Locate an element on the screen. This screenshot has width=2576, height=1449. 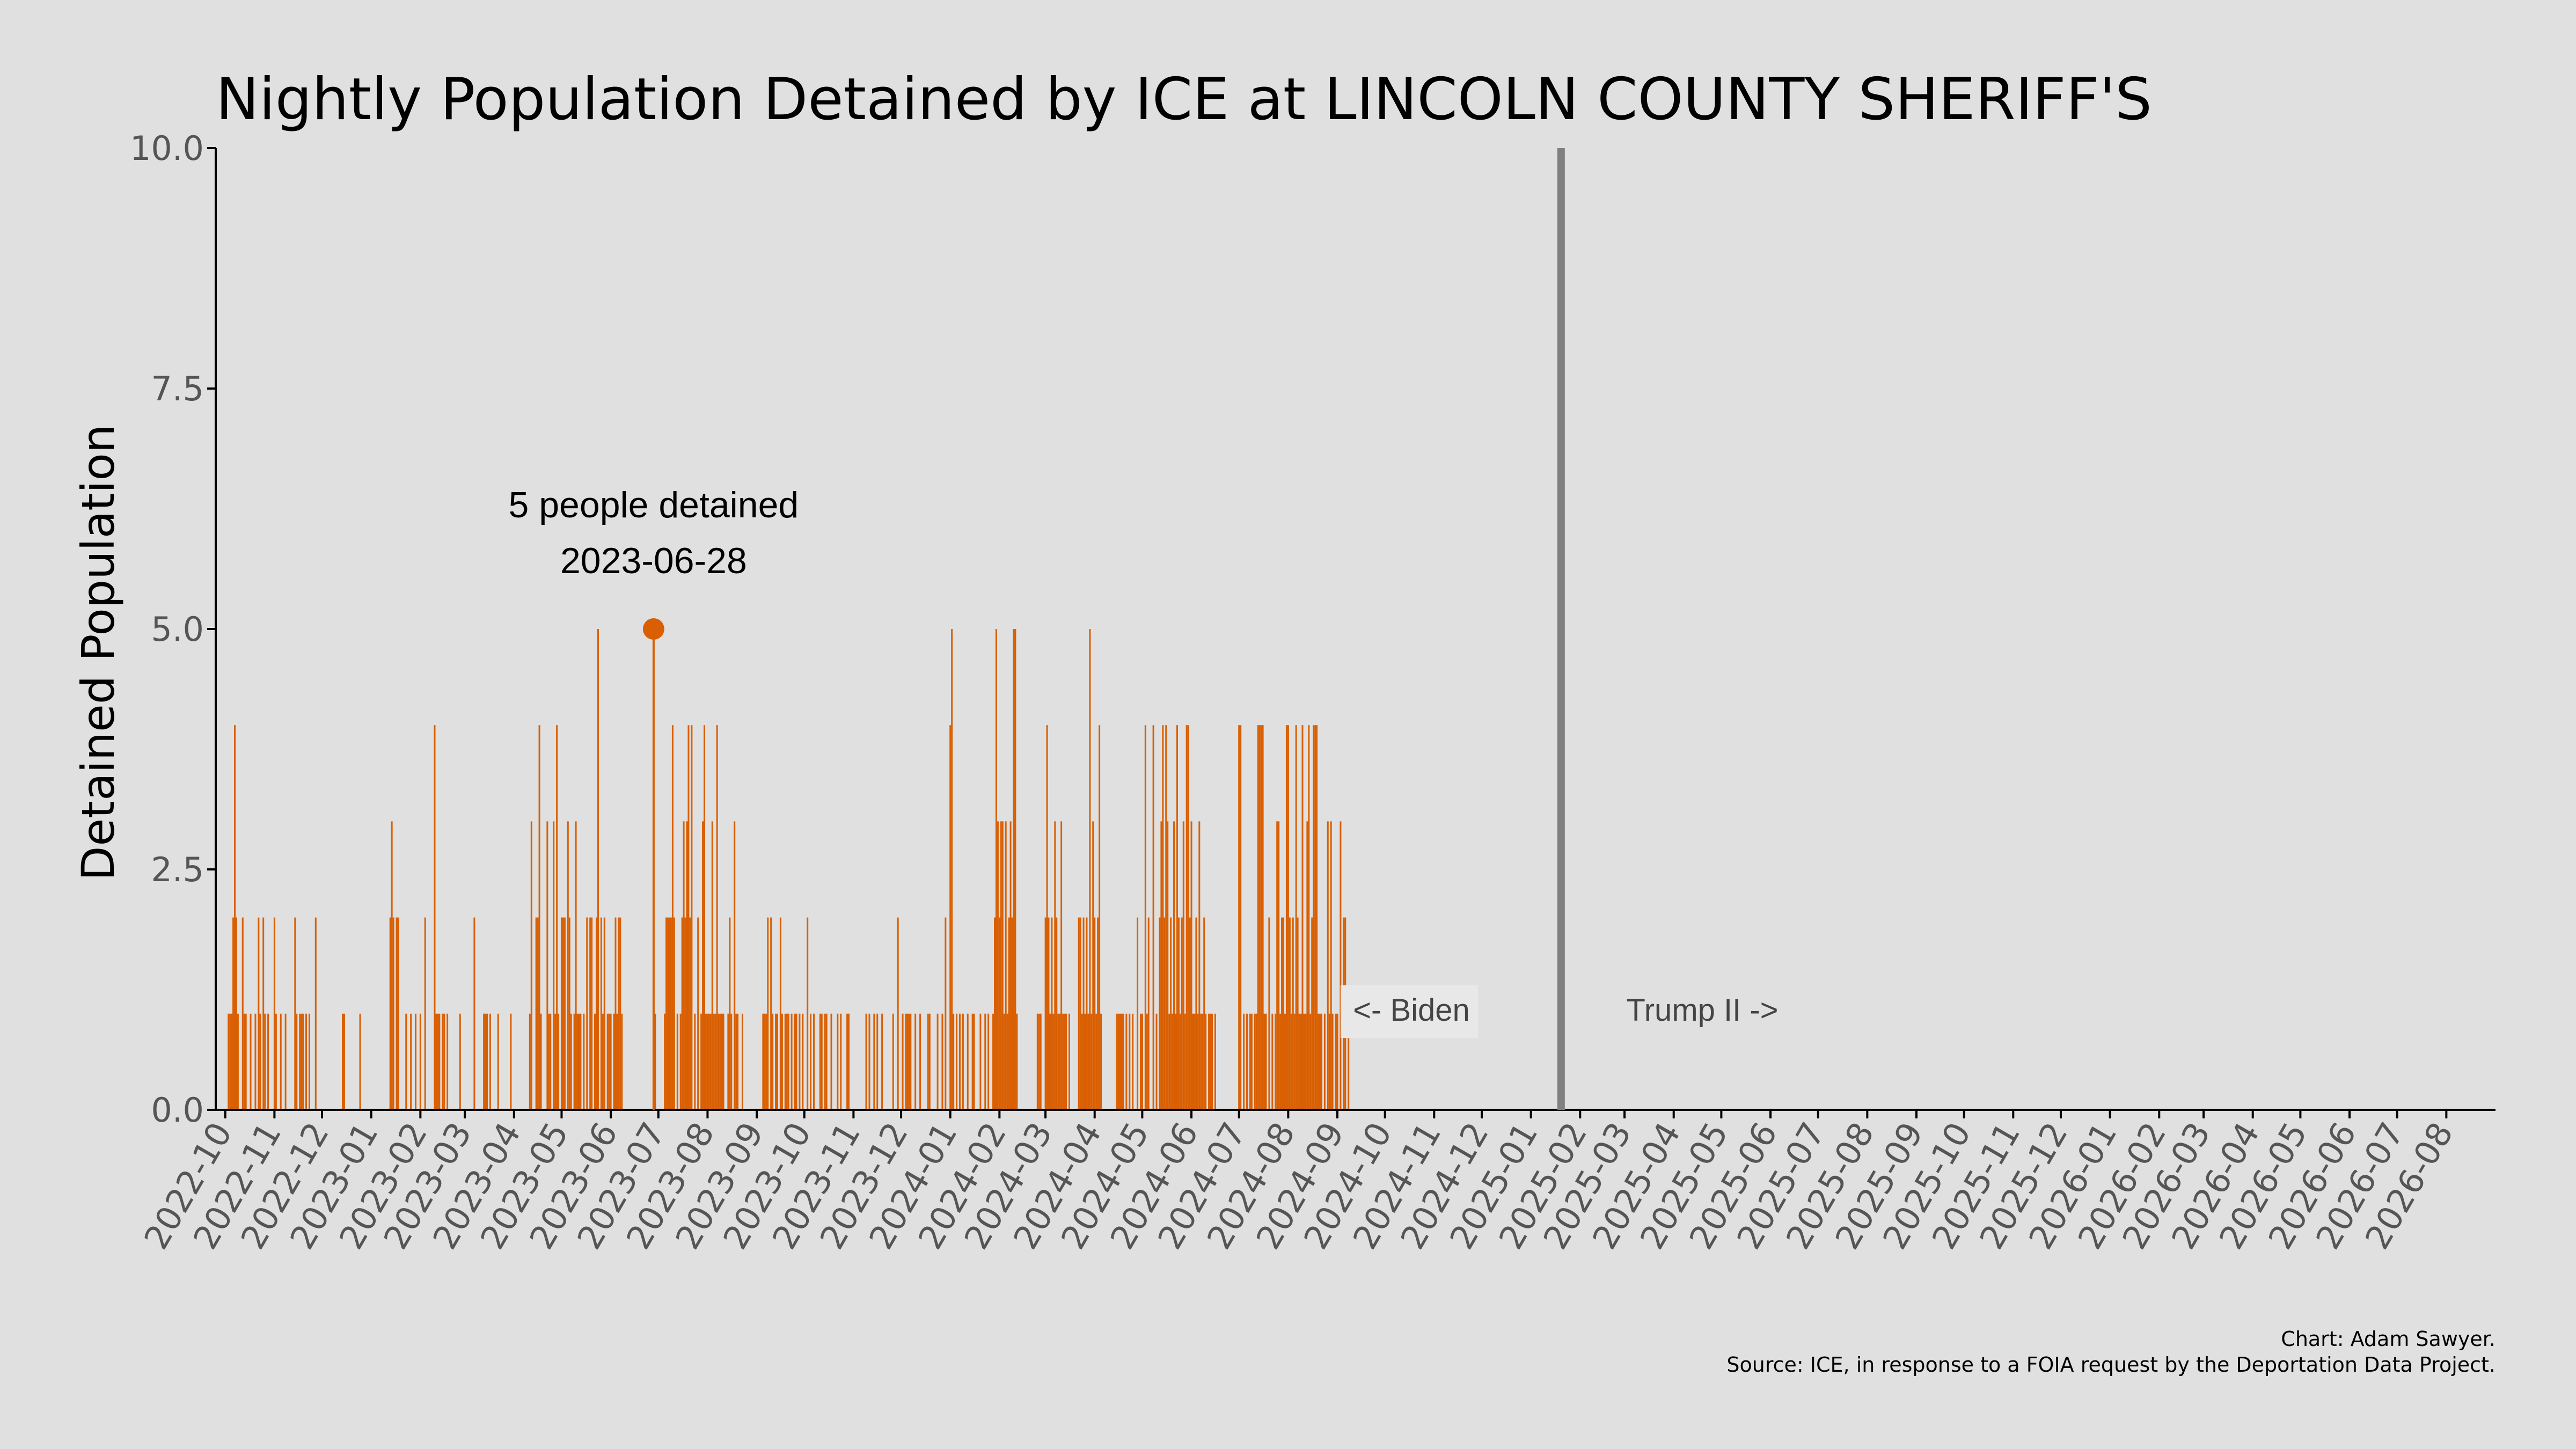
highlight-label-count: 5 people detained is located at coordinates (654, 505).